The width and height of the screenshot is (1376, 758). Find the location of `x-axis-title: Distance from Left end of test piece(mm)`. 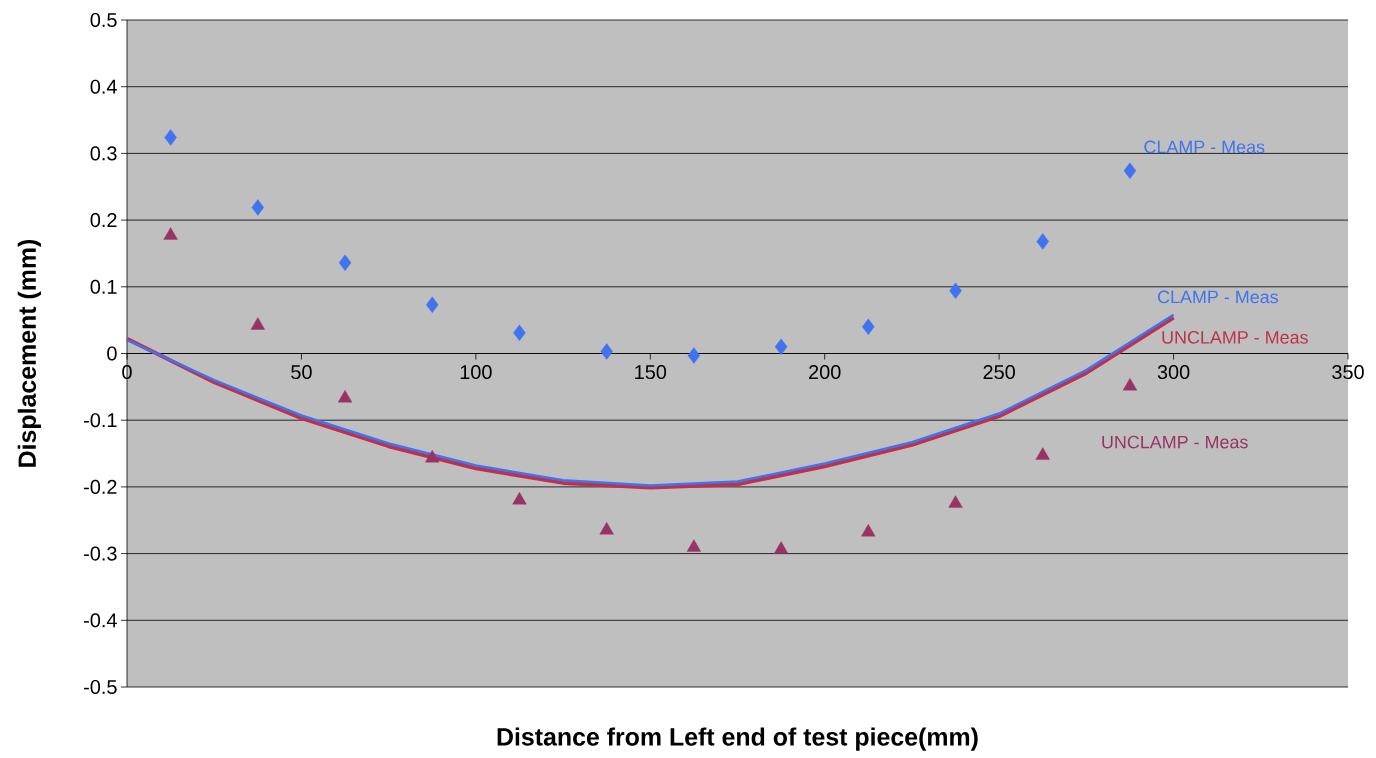

x-axis-title: Distance from Left end of test piece(mm) is located at coordinates (737, 739).